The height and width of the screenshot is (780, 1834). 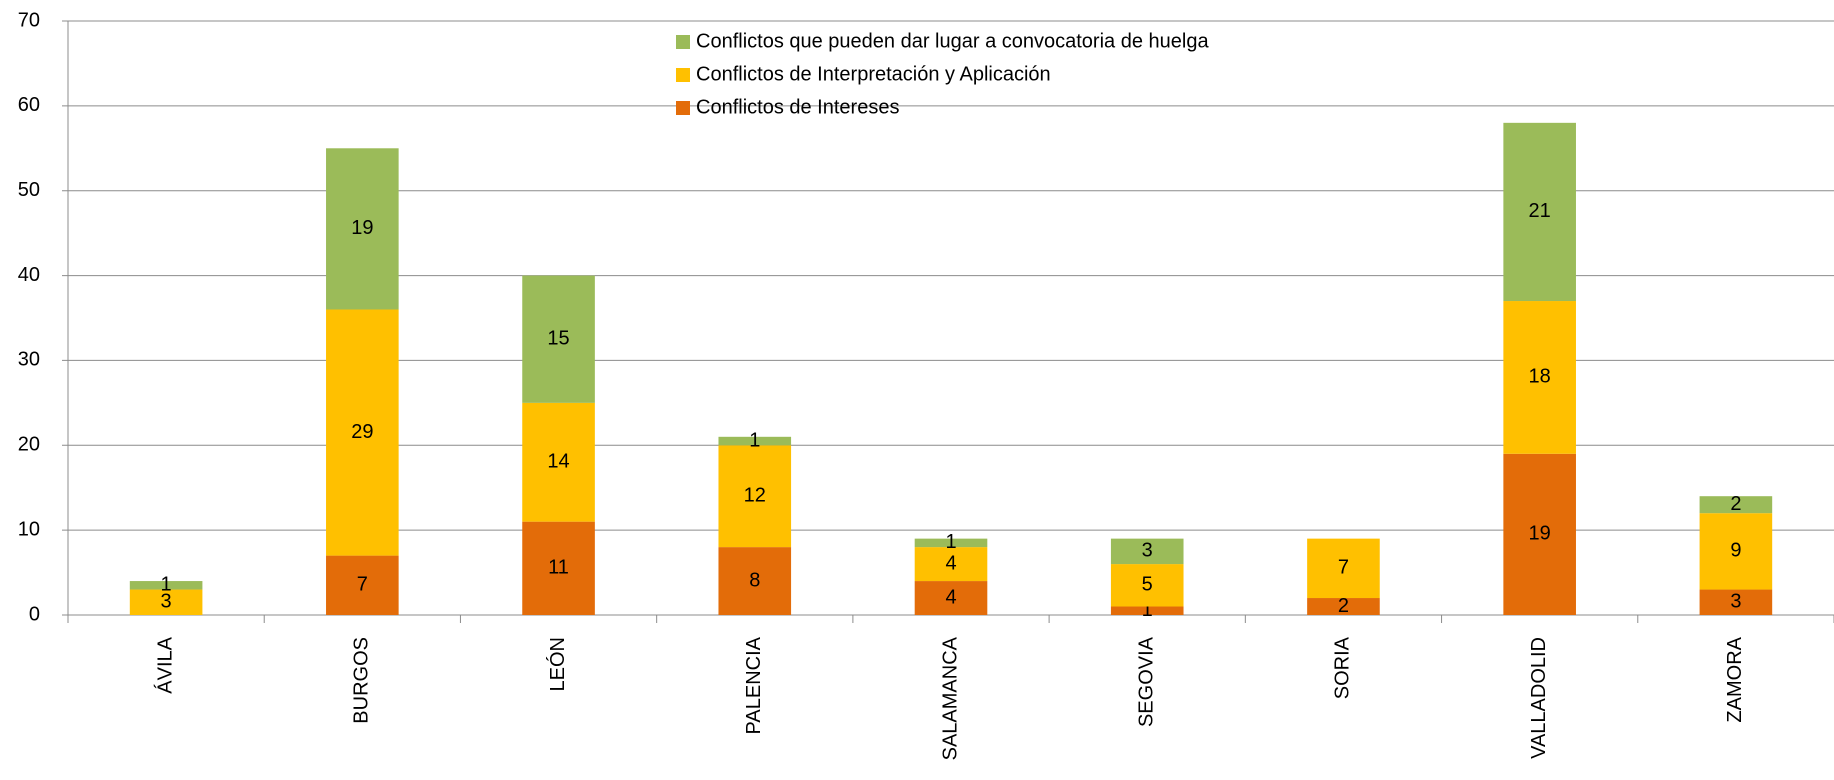 I want to click on data-label: 14, so click(x=558, y=462).